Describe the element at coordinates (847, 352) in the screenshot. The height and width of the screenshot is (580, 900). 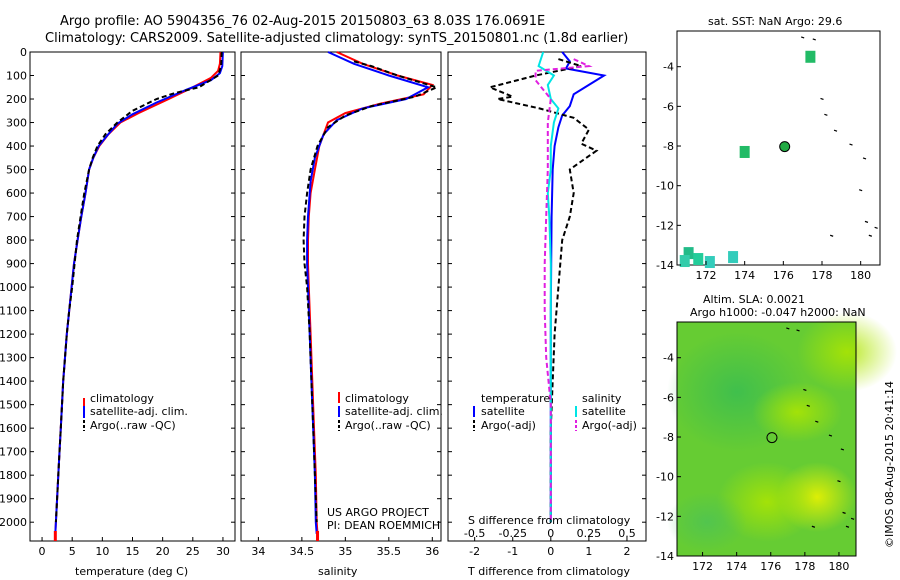
I see `heatmap-region` at that location.